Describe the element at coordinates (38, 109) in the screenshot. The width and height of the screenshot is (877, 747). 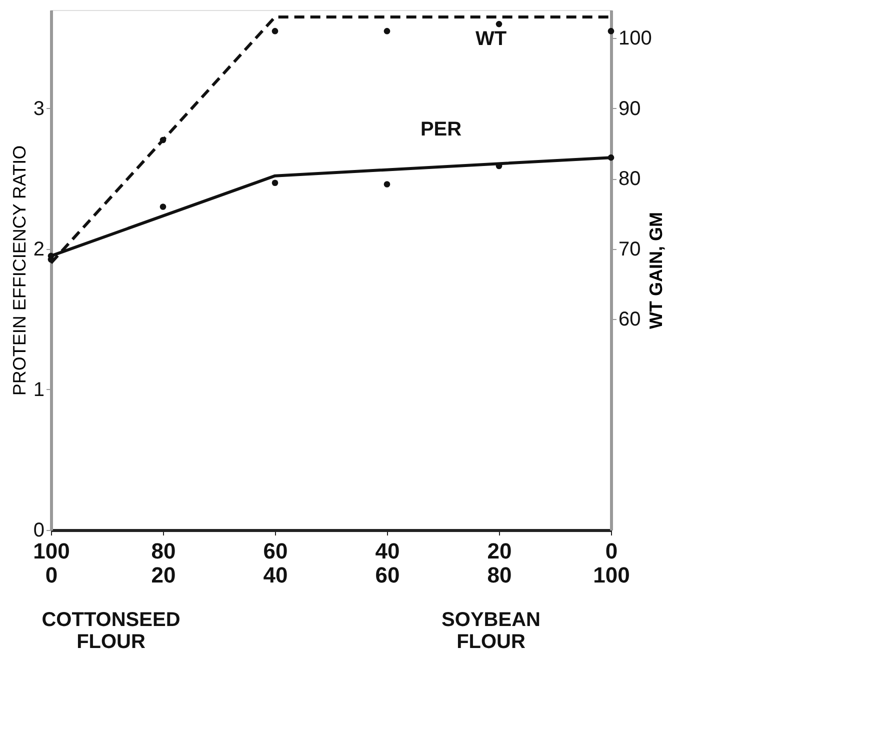
I see `y-tick-label: 3` at that location.